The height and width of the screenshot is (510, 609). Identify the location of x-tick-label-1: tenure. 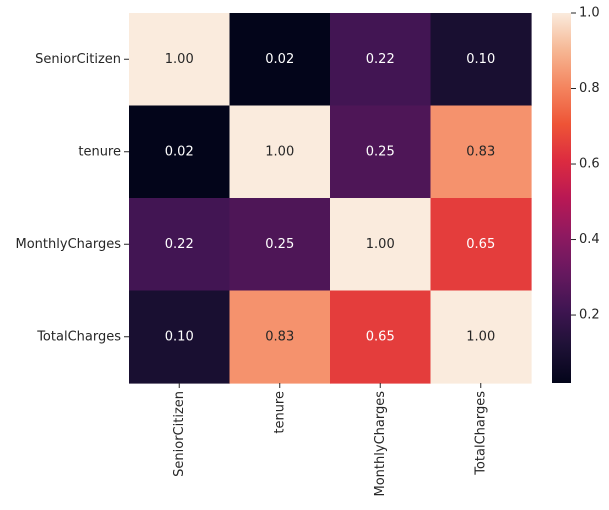
(279, 412).